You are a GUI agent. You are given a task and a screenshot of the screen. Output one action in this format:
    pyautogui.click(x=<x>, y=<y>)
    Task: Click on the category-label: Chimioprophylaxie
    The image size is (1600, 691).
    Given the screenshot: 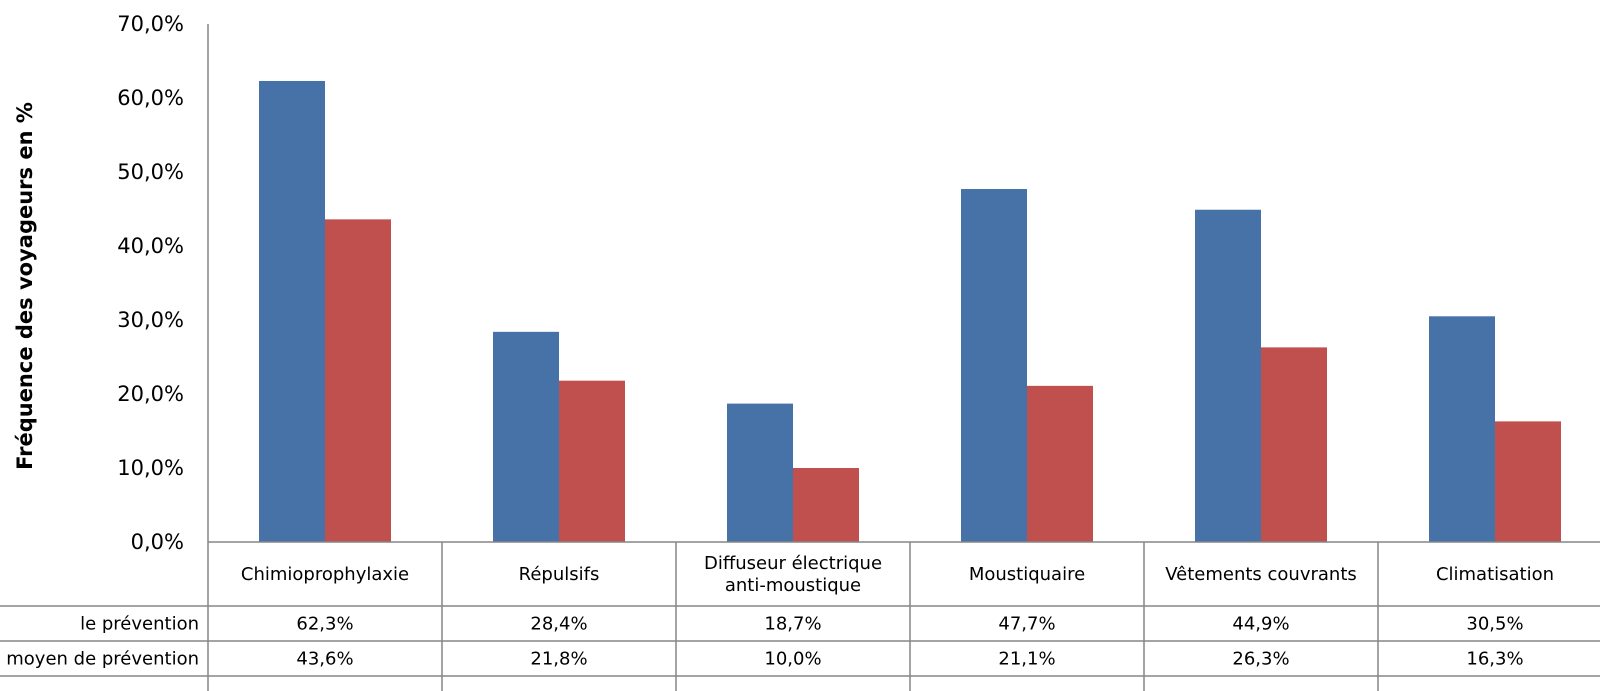 What is the action you would take?
    pyautogui.click(x=325, y=574)
    